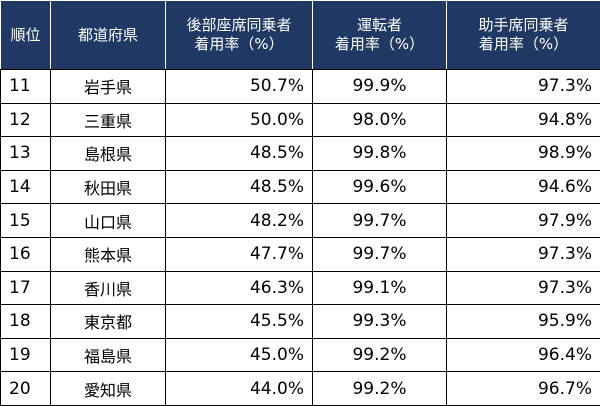 Image resolution: width=600 pixels, height=406 pixels. What do you see at coordinates (523, 25) in the screenshot?
I see `header-text: 助手席同乗者` at bounding box center [523, 25].